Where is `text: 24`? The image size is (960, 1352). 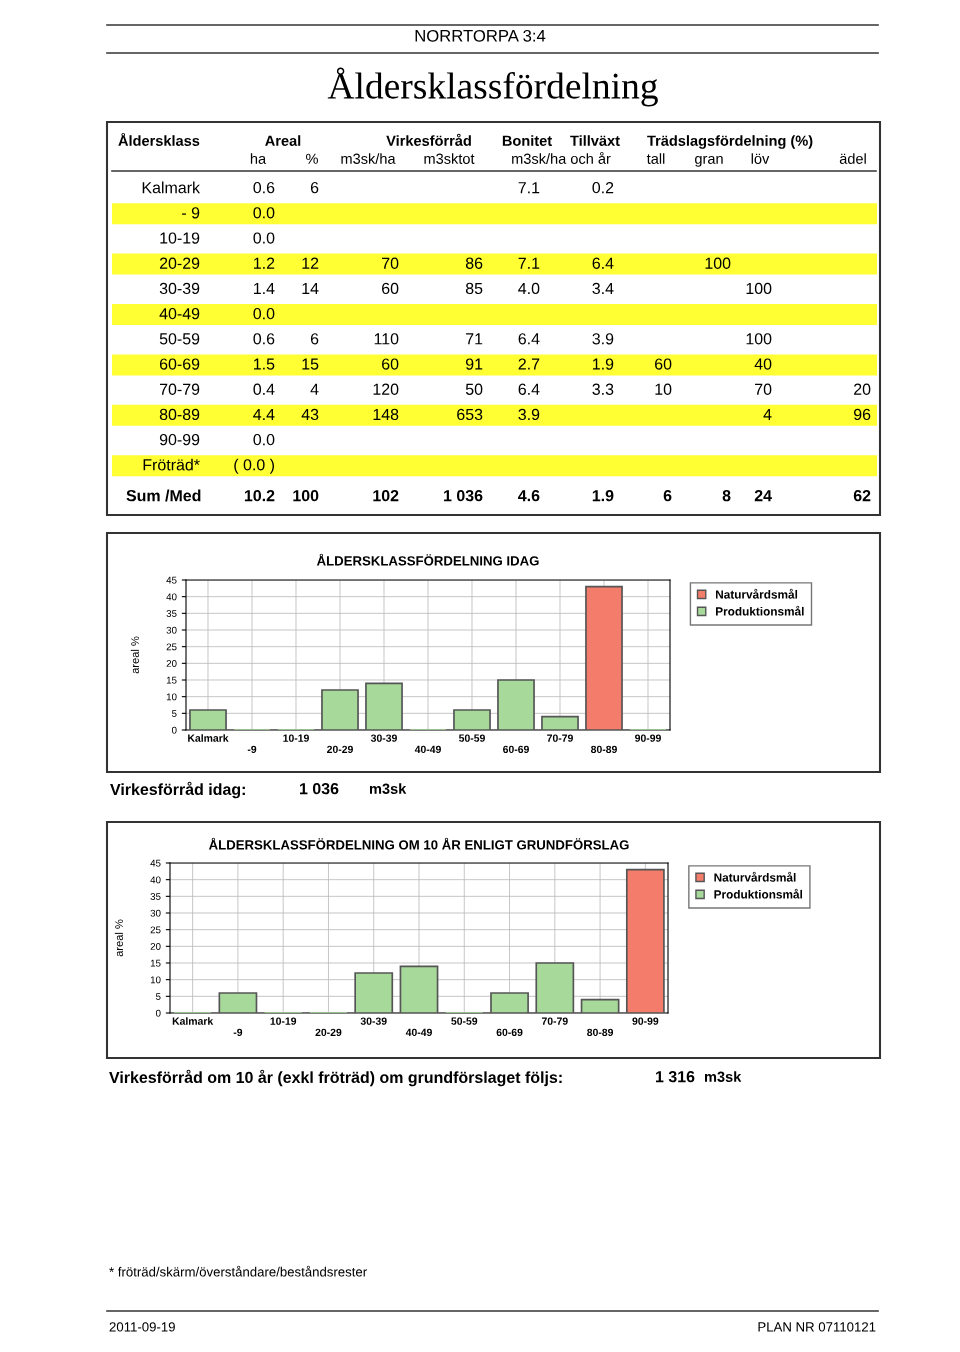 text: 24 is located at coordinates (763, 495).